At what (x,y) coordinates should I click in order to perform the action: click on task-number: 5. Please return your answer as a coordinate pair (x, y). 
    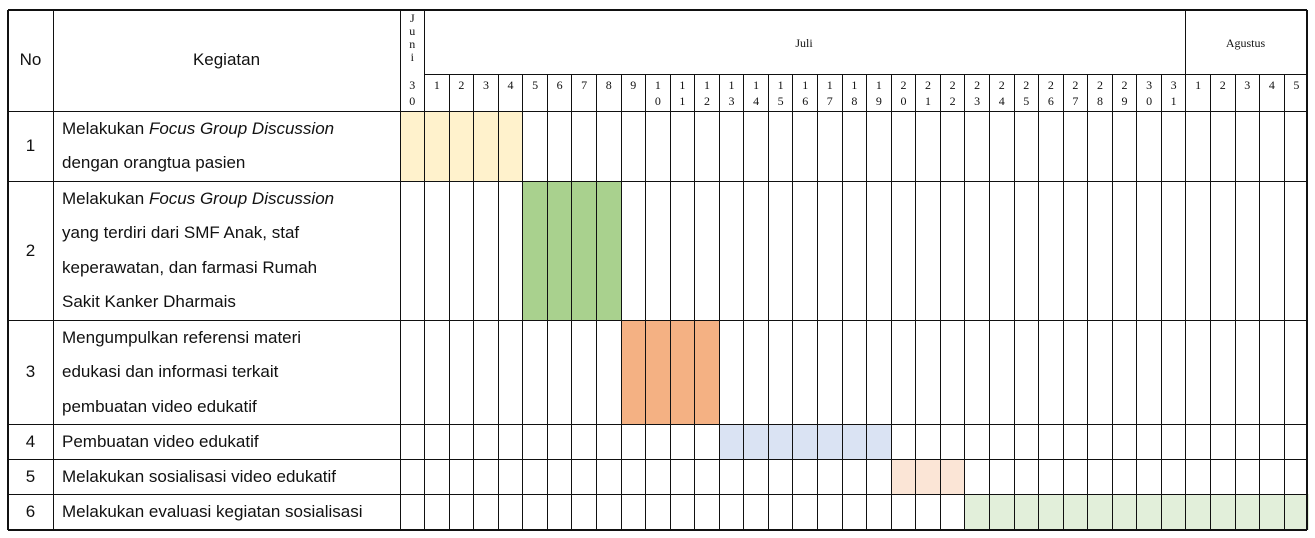
    Looking at the image, I should click on (30, 476).